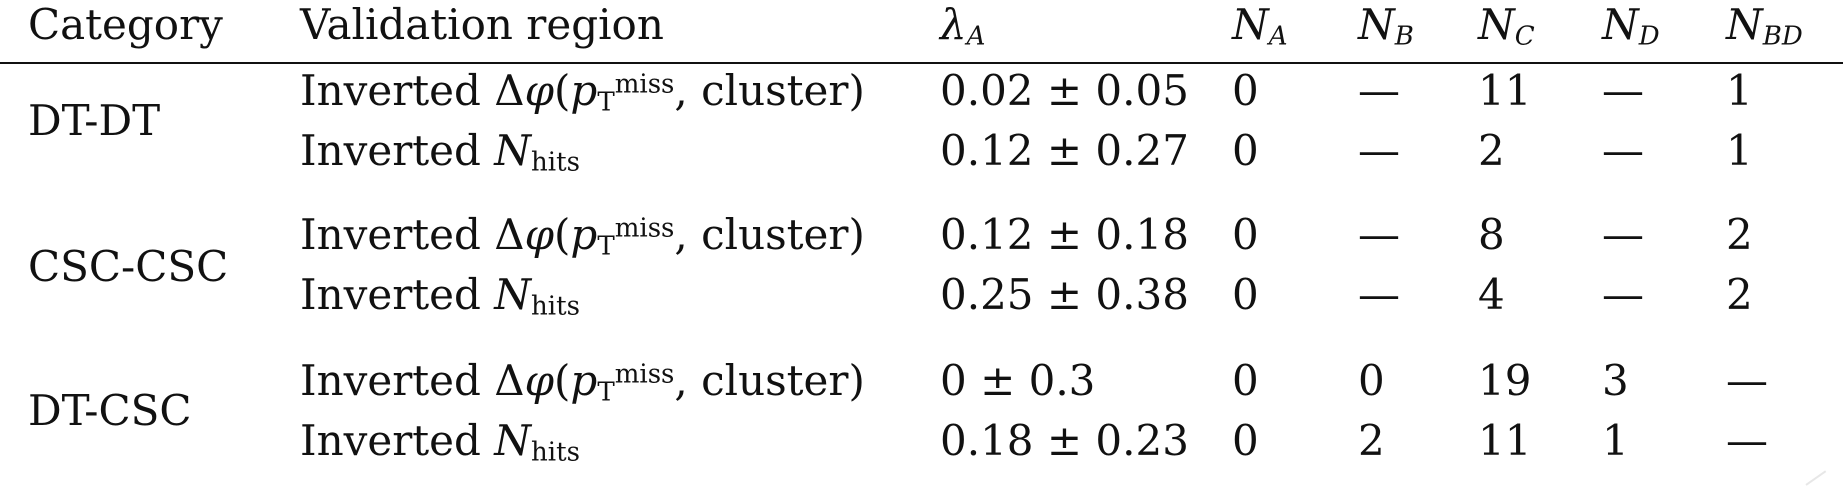 The image size is (1843, 490). Describe the element at coordinates (1064, 150) in the screenshot. I see `lambda-value: 0.12 ± 0.27` at that location.